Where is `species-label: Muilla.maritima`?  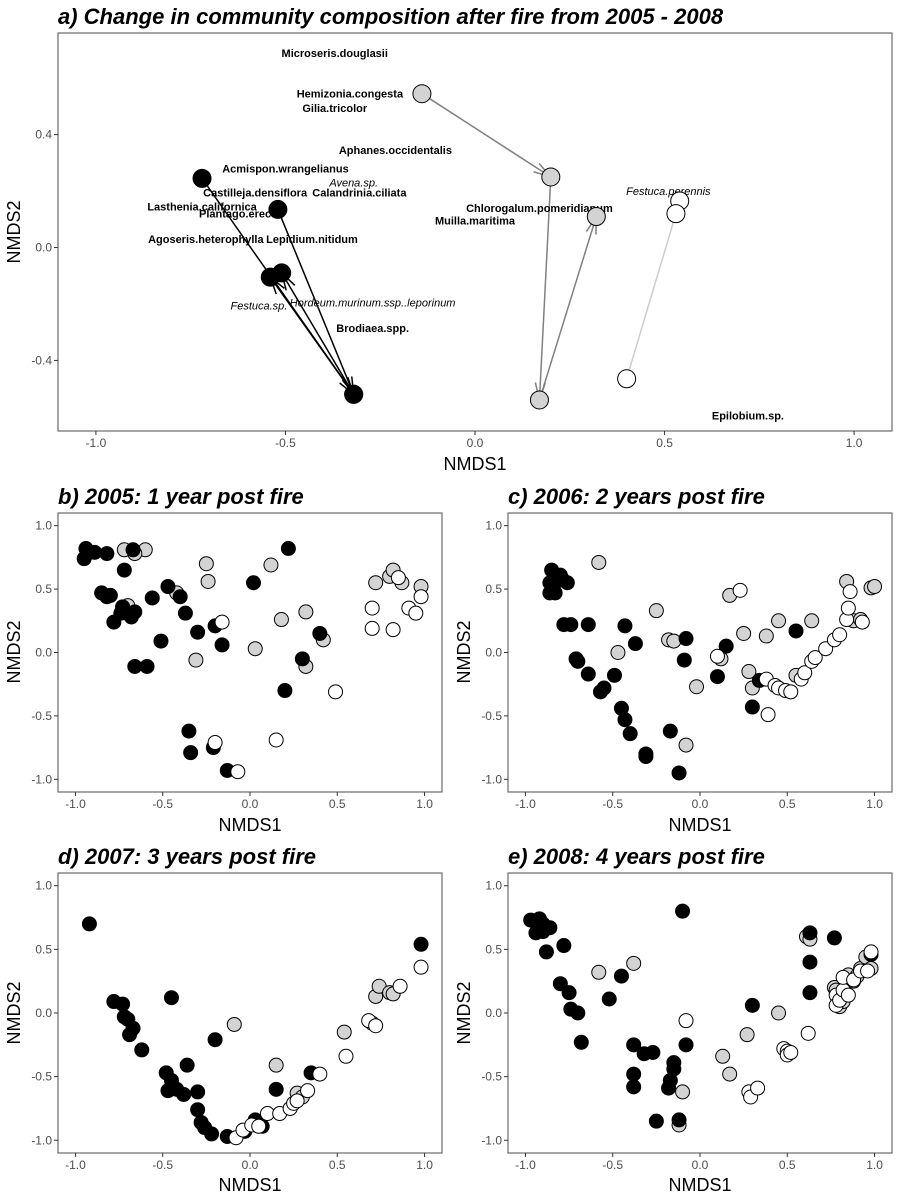 species-label: Muilla.maritima is located at coordinates (475, 222).